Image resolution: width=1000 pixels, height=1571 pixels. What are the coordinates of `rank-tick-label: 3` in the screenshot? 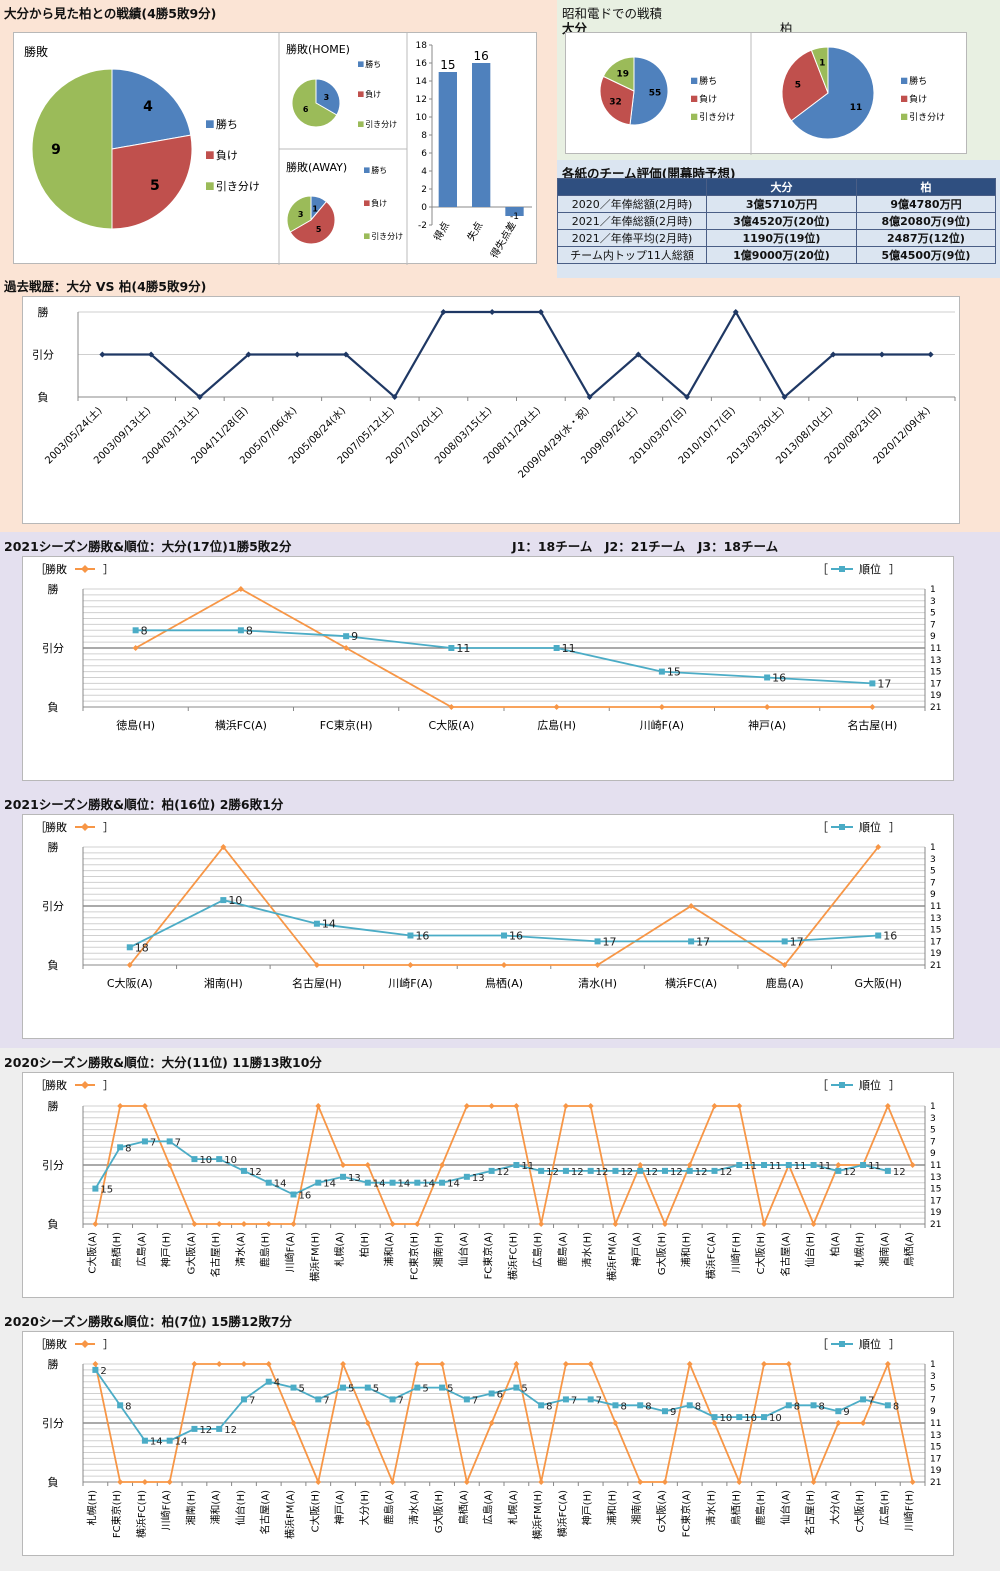 It's located at (933, 1377).